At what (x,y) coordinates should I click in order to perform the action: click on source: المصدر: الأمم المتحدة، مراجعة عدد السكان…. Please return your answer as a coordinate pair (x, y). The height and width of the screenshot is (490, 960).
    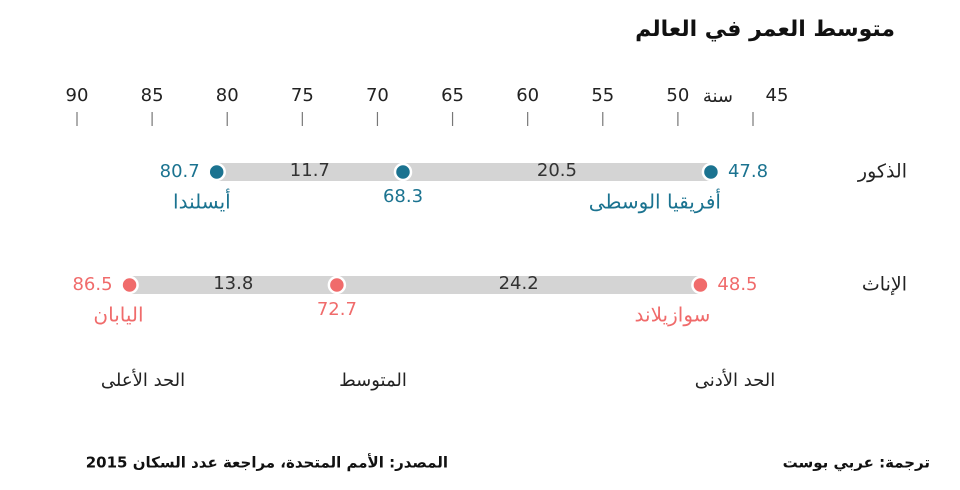
    Looking at the image, I should click on (267, 463).